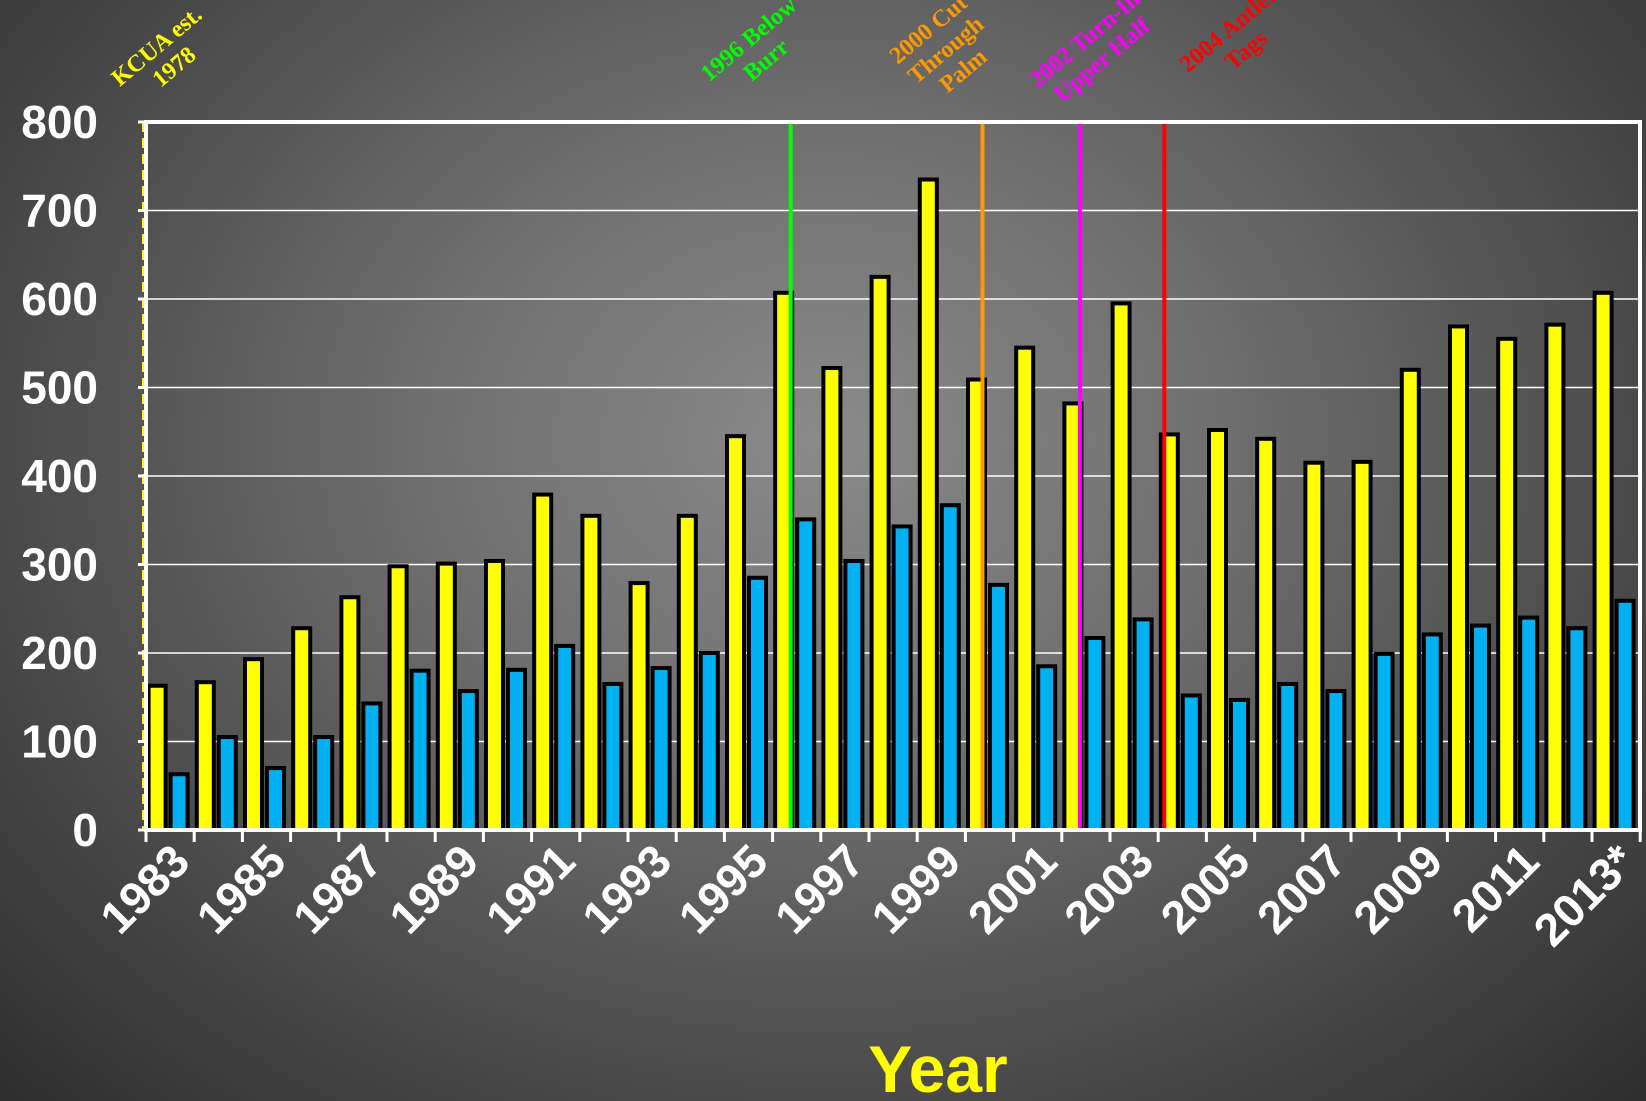 This screenshot has height=1101, width=1646. I want to click on bar-series2-1983, so click(179, 802).